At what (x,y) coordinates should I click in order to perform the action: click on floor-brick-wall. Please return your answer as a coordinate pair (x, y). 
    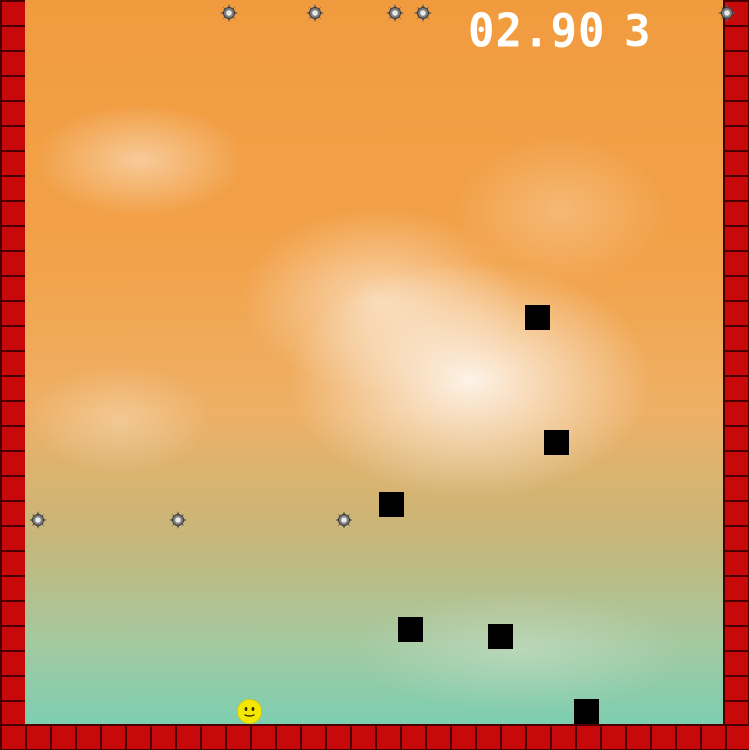
    Looking at the image, I should click on (374, 737).